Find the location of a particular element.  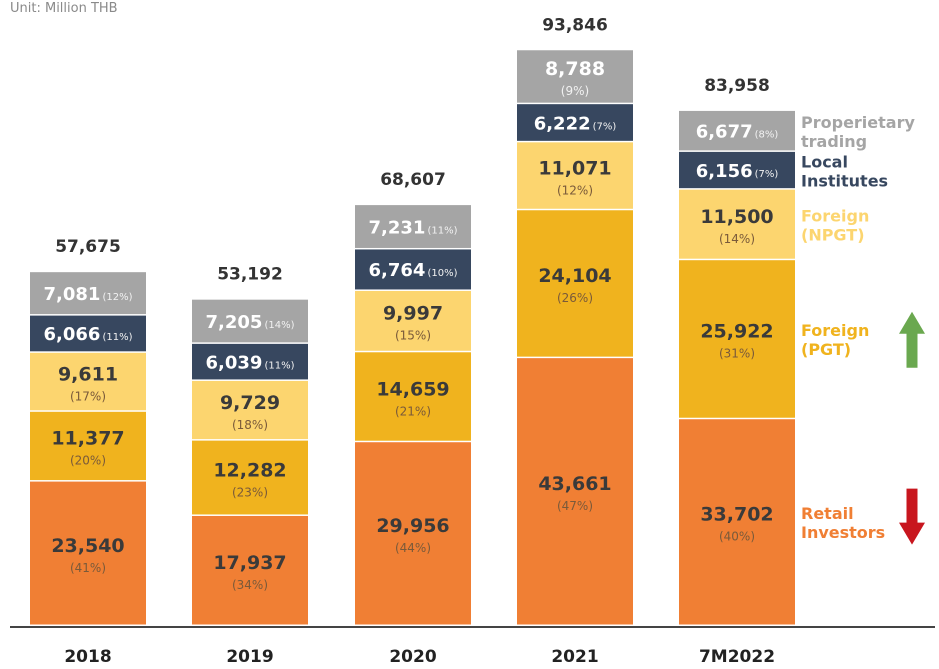

legend-item-foreign-npgt: Foreign(NPGT) is located at coordinates (835, 225).